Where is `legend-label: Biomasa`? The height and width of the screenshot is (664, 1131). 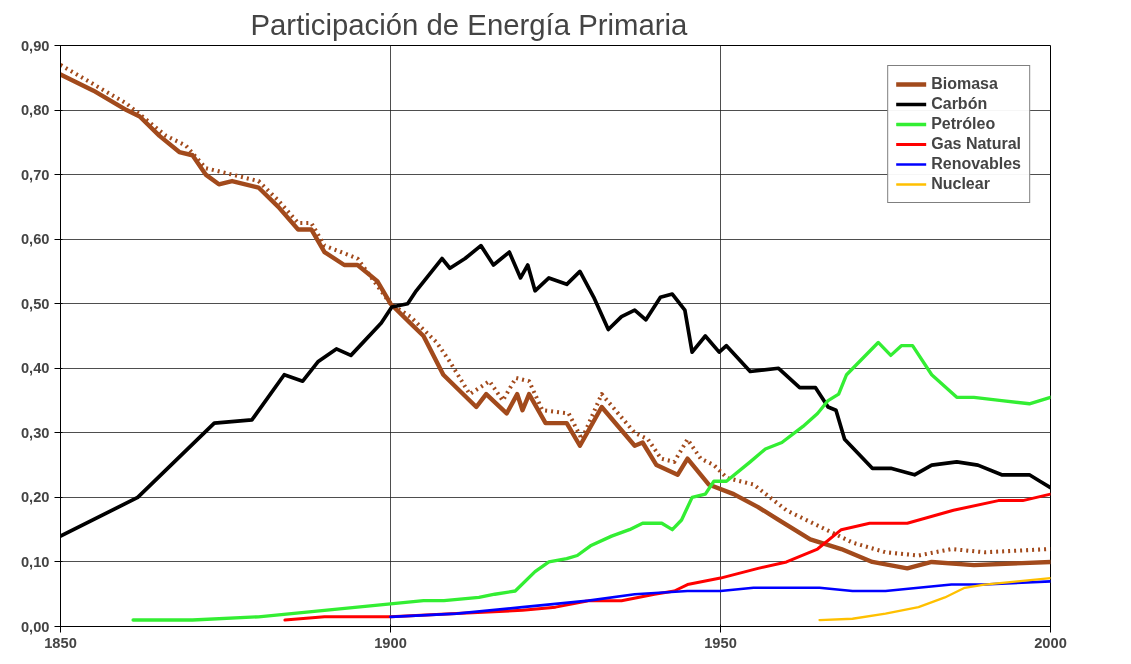
legend-label: Biomasa is located at coordinates (964, 84).